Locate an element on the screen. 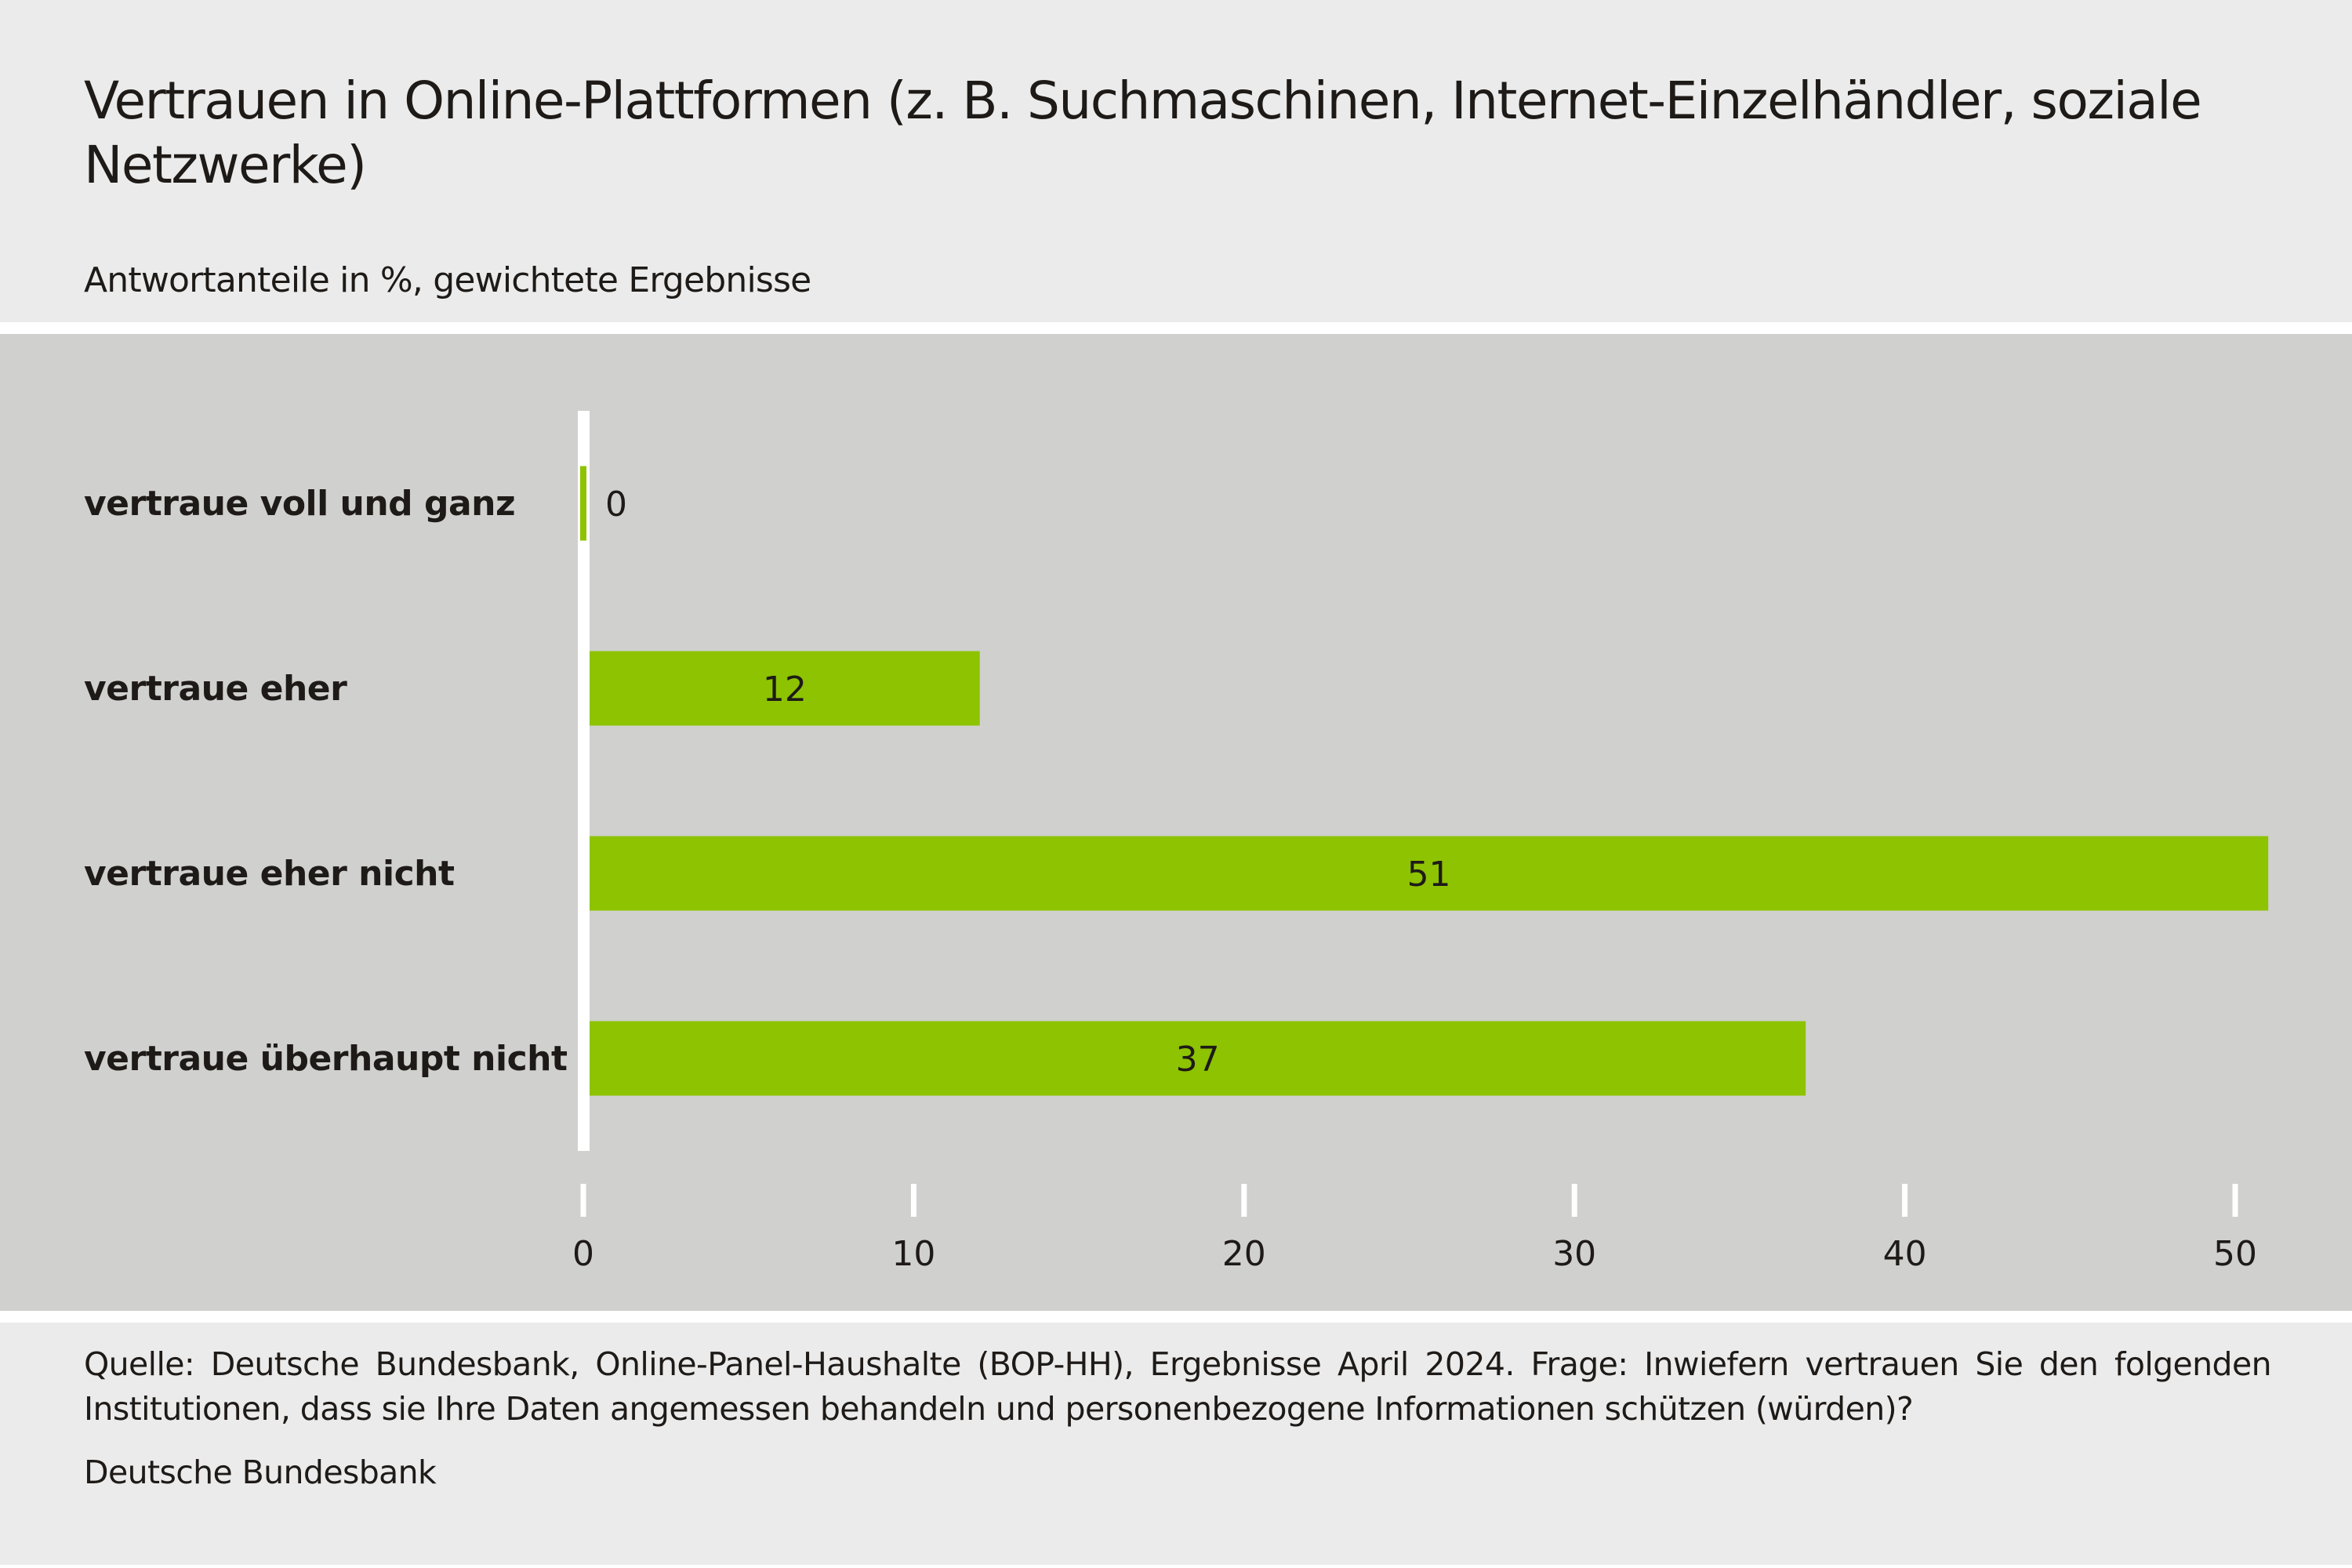  x-tick-label: 30 is located at coordinates (1574, 1254).